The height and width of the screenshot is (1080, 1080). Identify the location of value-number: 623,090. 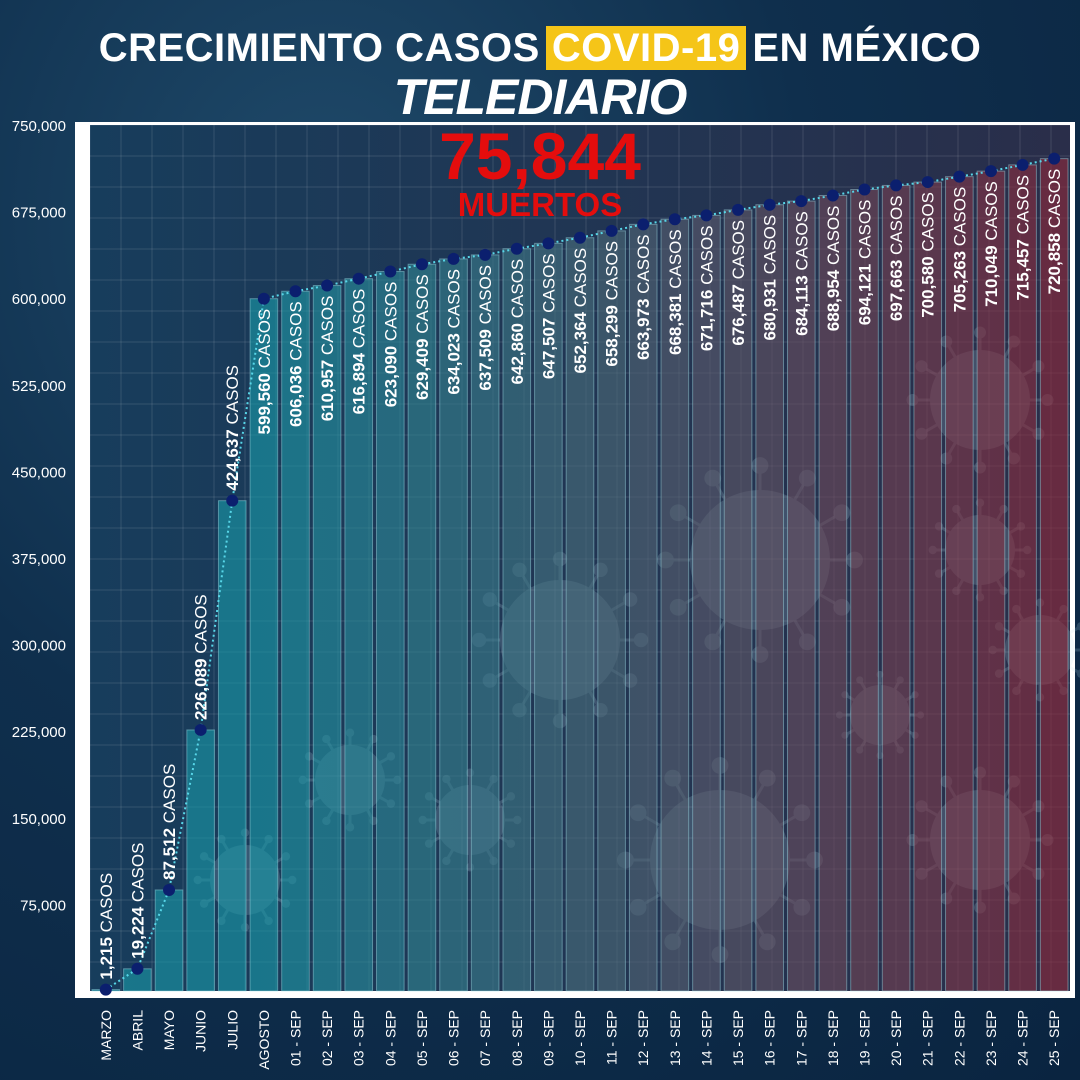
(390, 374).